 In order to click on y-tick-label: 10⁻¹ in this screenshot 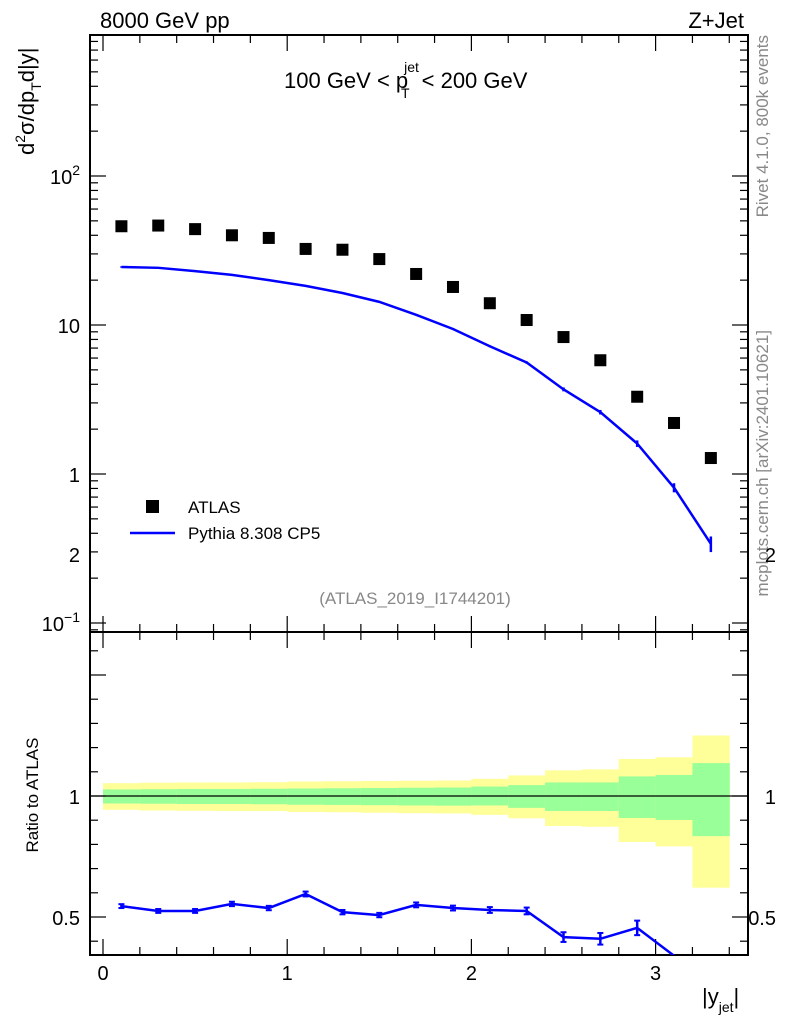, I will do `click(61, 622)`.